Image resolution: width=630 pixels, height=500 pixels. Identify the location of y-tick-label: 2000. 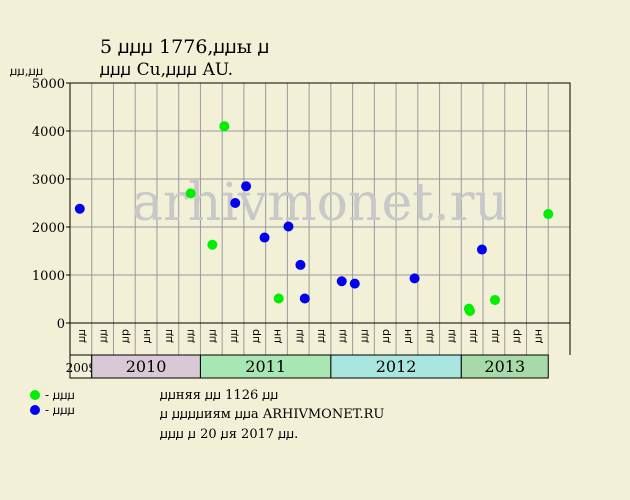
(48, 228).